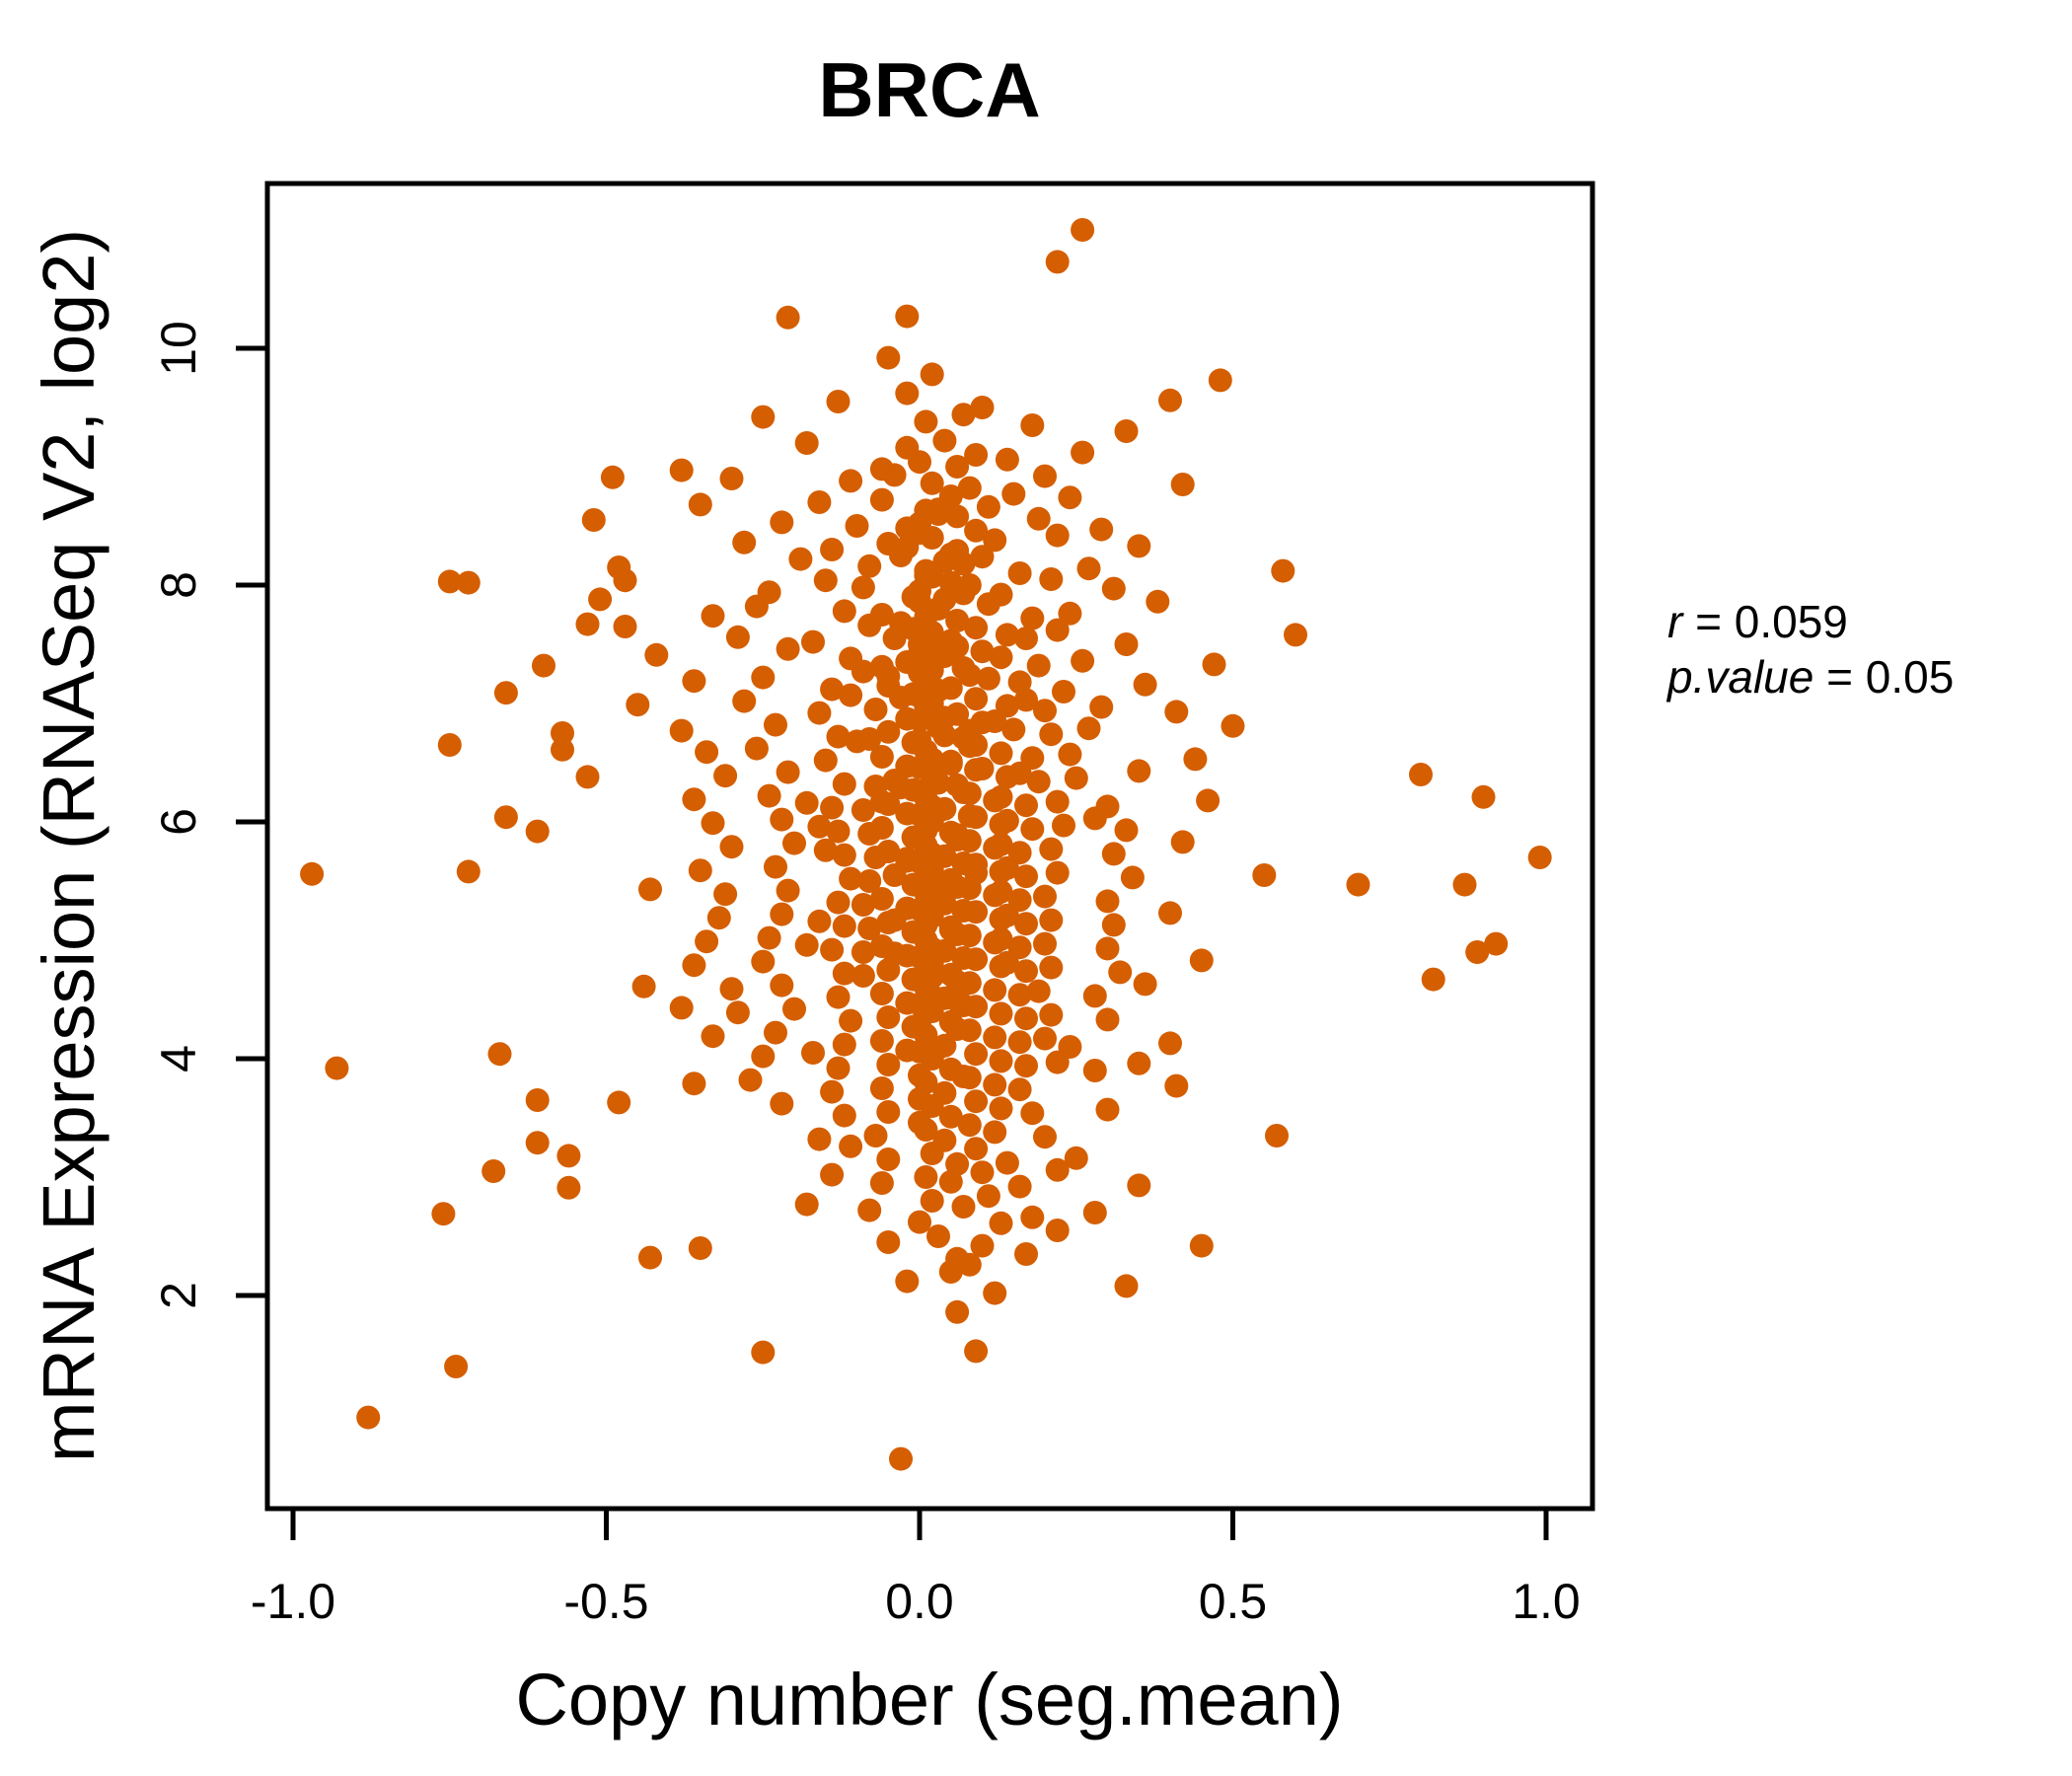 This screenshot has height=1776, width=2072. What do you see at coordinates (1676, 621) in the screenshot?
I see `r-symbol: r` at bounding box center [1676, 621].